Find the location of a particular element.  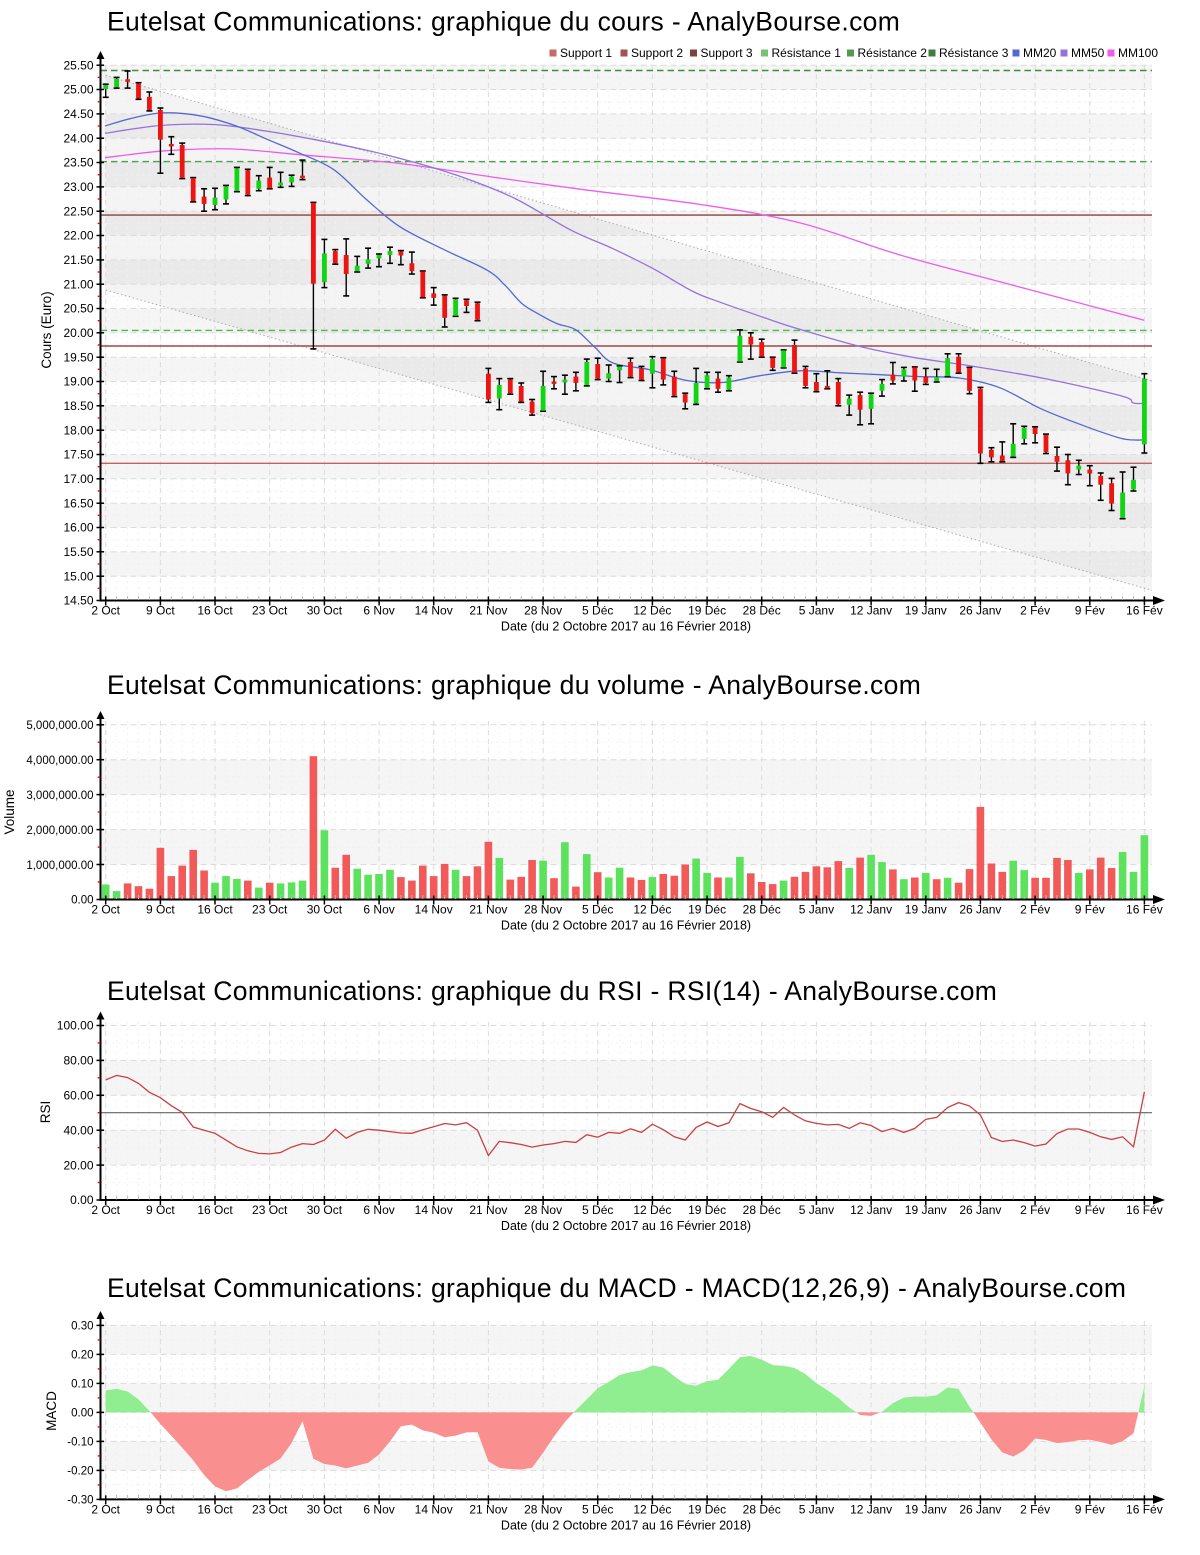

svg-text: 22.50 is located at coordinates (78, 211).